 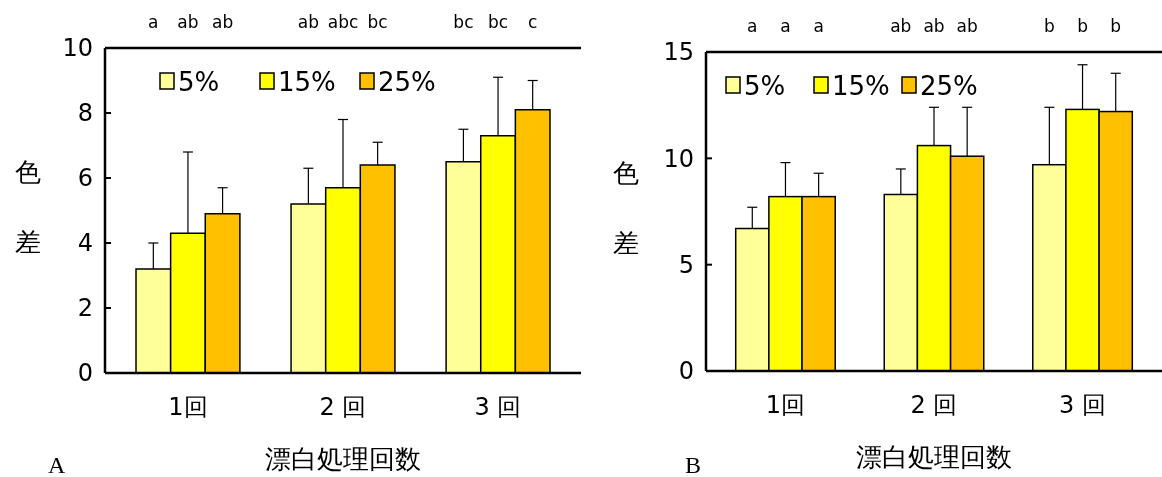 What do you see at coordinates (85, 178) in the screenshot?
I see `y-tick-label: 6` at bounding box center [85, 178].